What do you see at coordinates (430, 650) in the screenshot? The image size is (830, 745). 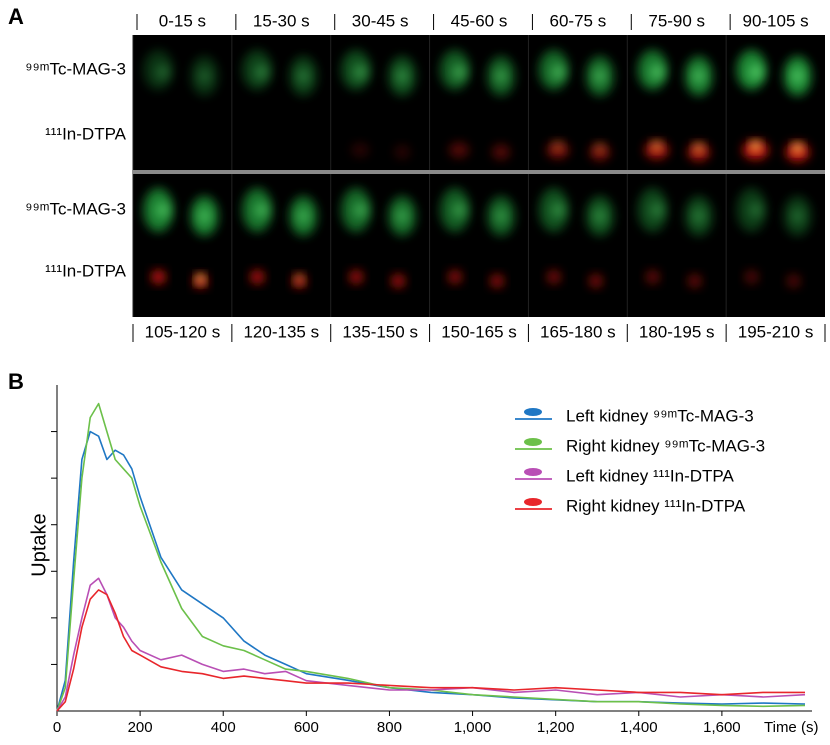 I see `series-line` at bounding box center [430, 650].